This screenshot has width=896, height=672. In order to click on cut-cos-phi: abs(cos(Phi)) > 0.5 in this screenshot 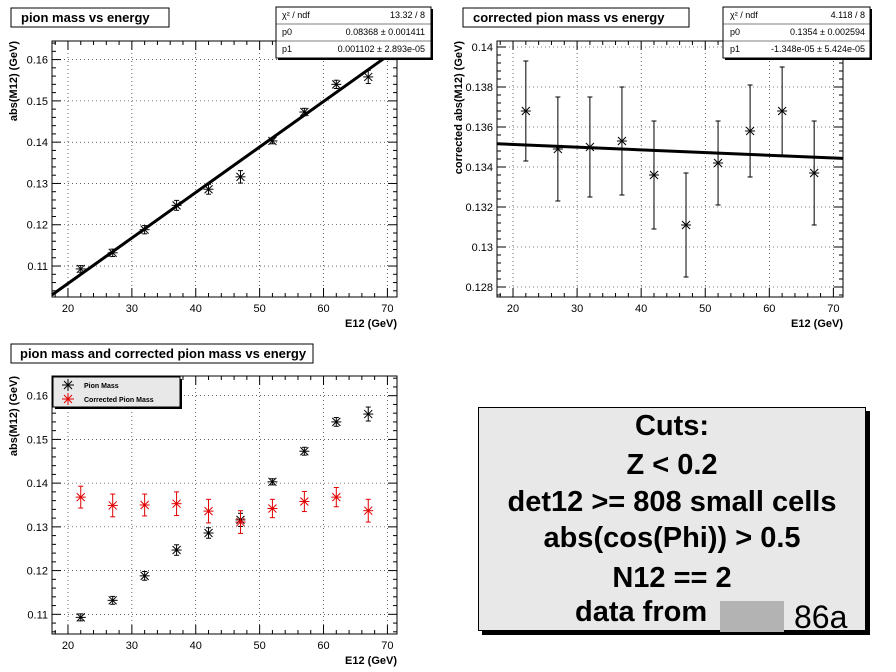, I will do `click(672, 538)`.